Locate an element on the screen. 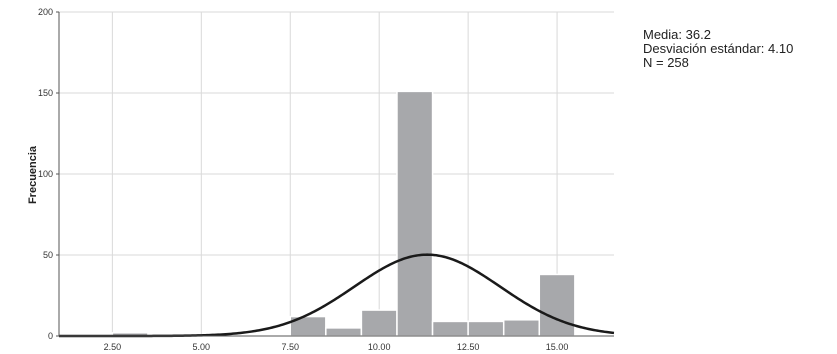 This screenshot has width=837, height=354. x-tick-label: 2.50 is located at coordinates (113, 347).